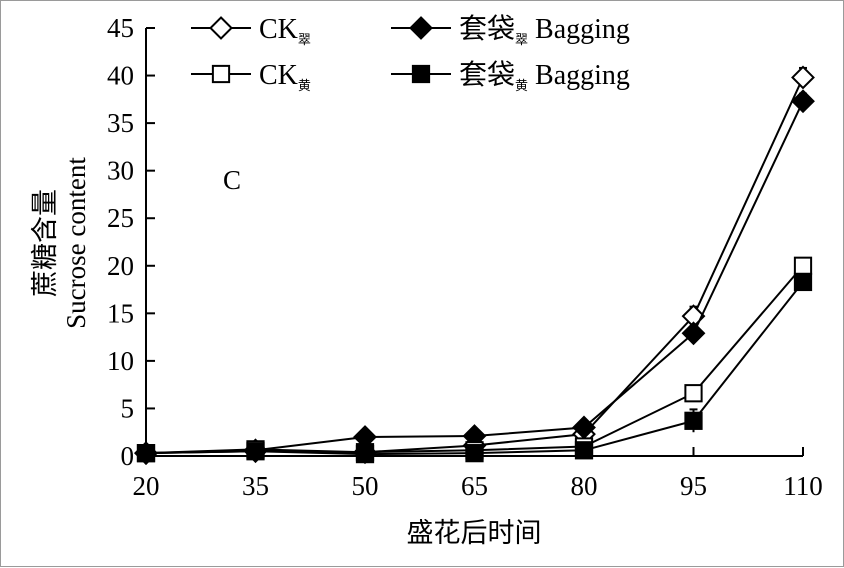 This screenshot has height=568, width=844. What do you see at coordinates (255, 486) in the screenshot?
I see `x-tick-label: 35` at bounding box center [255, 486].